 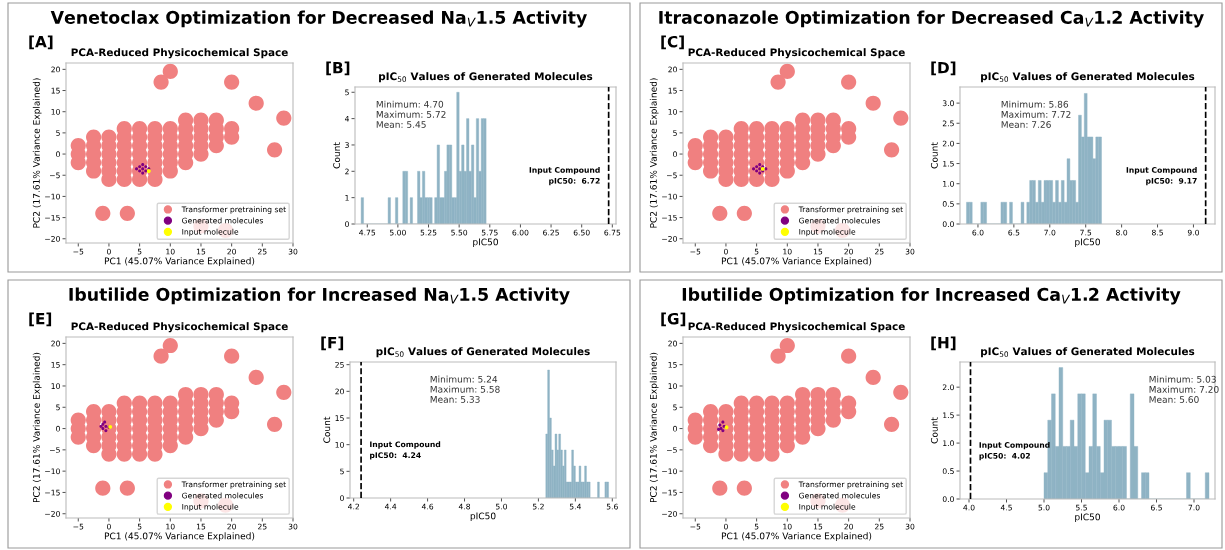 I want to click on text: [D], so click(x=943, y=68).